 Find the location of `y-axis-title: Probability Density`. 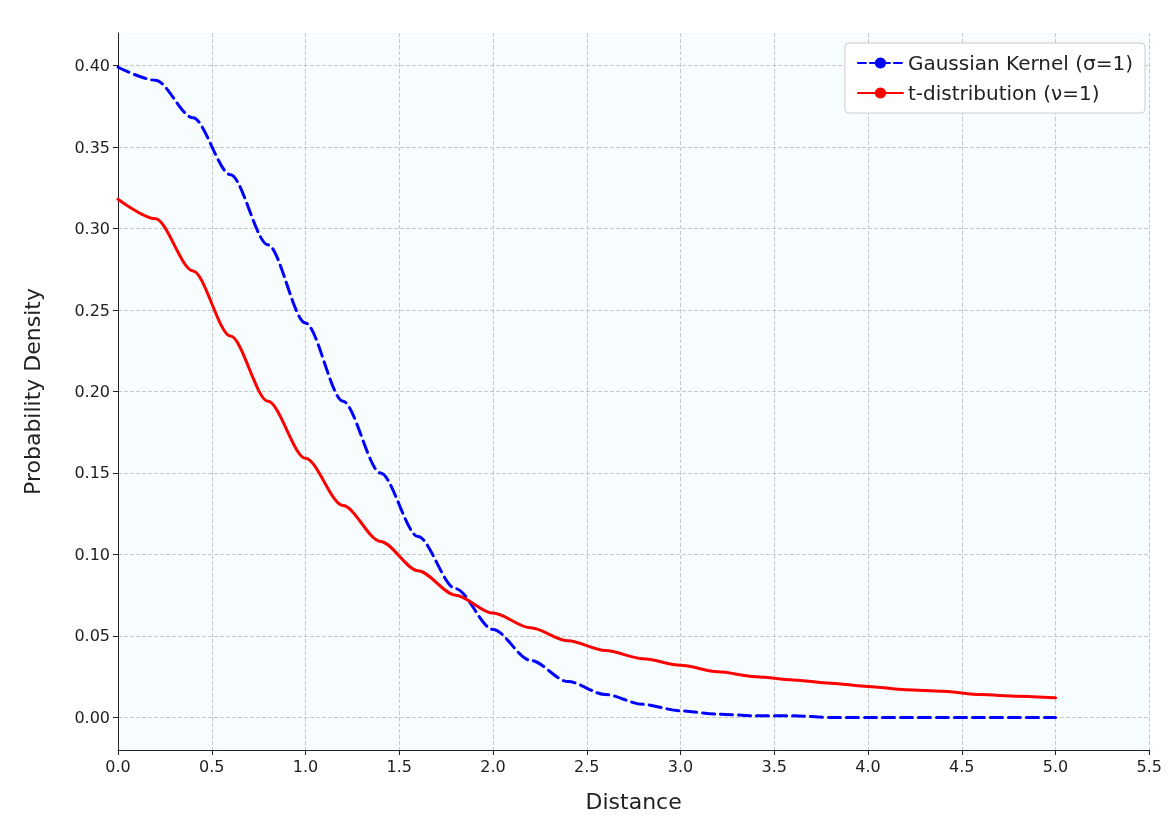

y-axis-title: Probability Density is located at coordinates (32, 391).